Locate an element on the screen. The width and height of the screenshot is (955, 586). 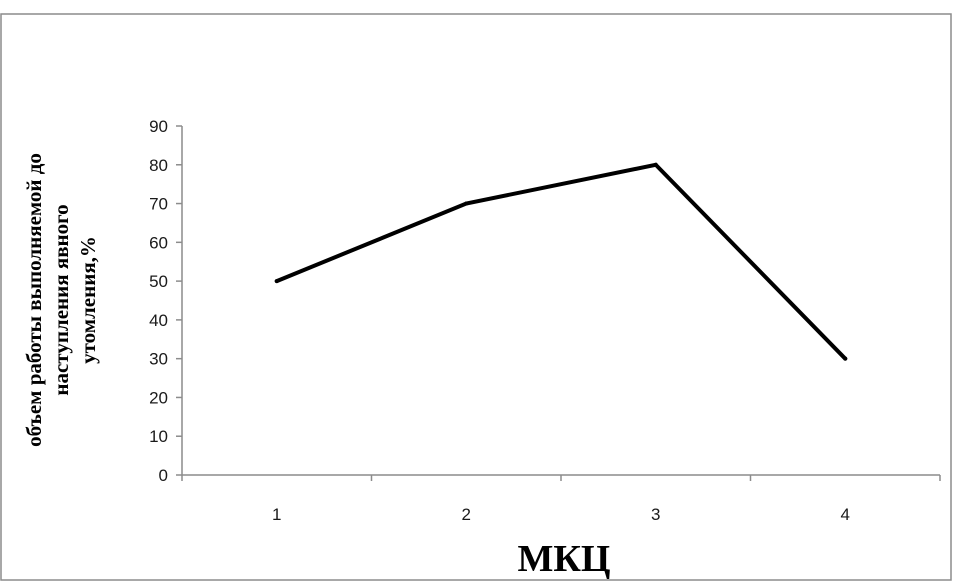
y-axis-title-line-1: объем работы выполняемой до is located at coordinates (34, 300).